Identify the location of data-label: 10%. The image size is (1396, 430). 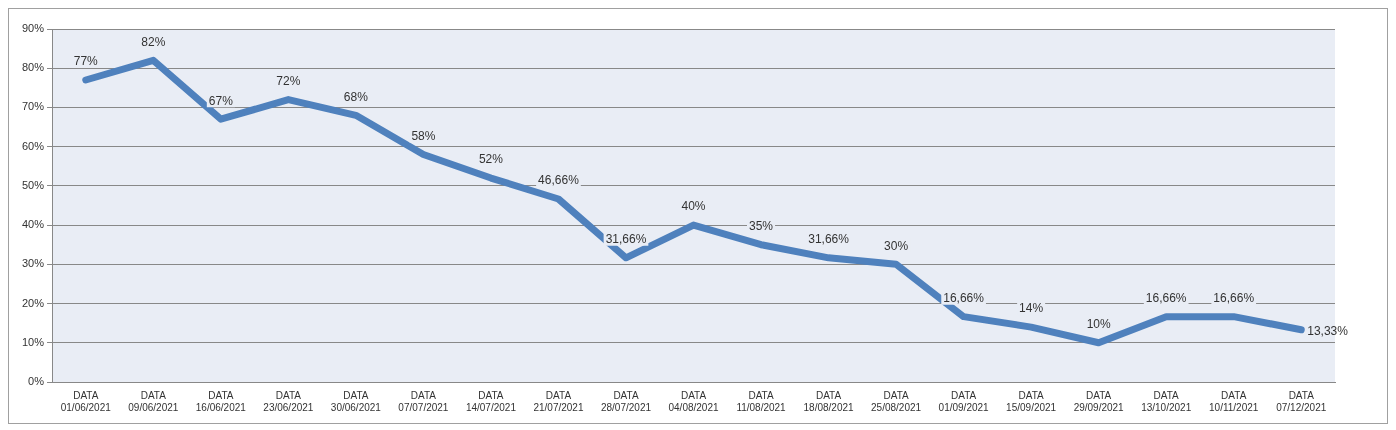
(1098, 324).